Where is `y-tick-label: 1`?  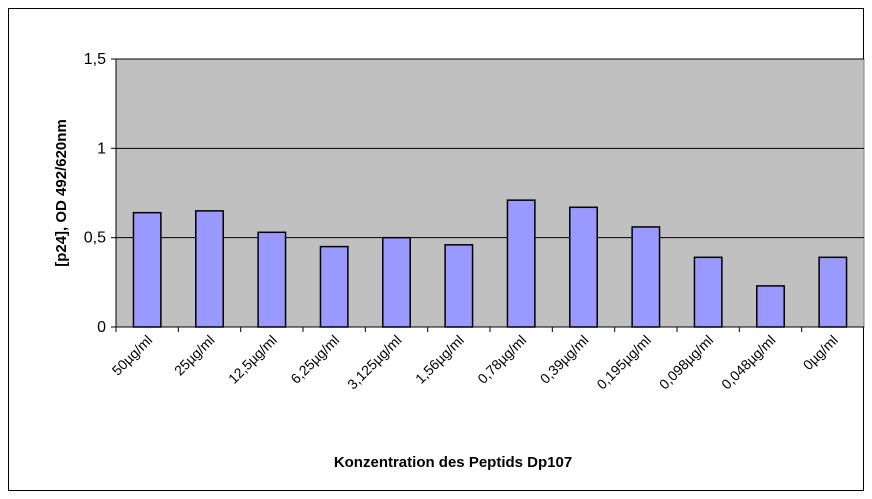
y-tick-label: 1 is located at coordinates (101, 148).